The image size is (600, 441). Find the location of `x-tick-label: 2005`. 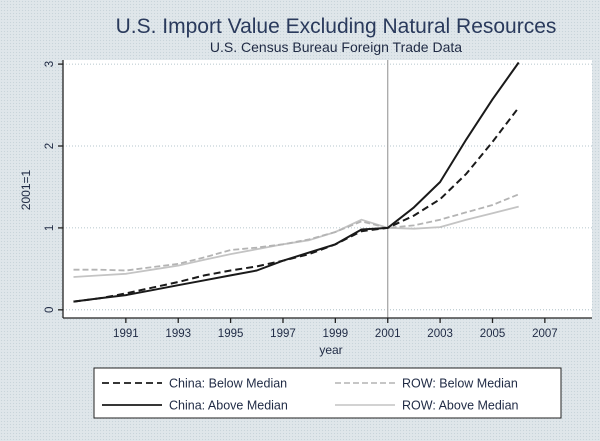

x-tick-label: 2005 is located at coordinates (493, 334).